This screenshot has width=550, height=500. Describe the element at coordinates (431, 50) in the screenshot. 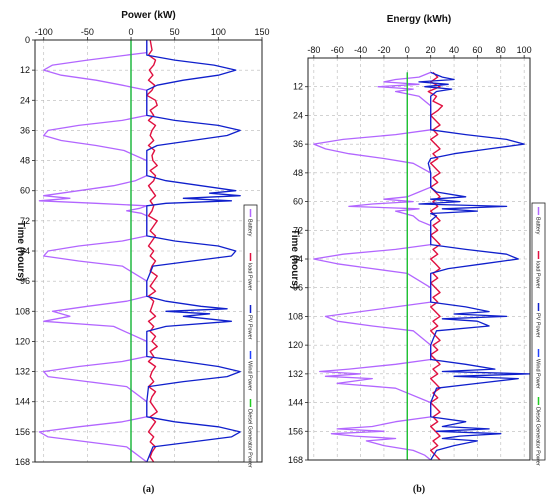

I see `tick-label-value: 20` at that location.